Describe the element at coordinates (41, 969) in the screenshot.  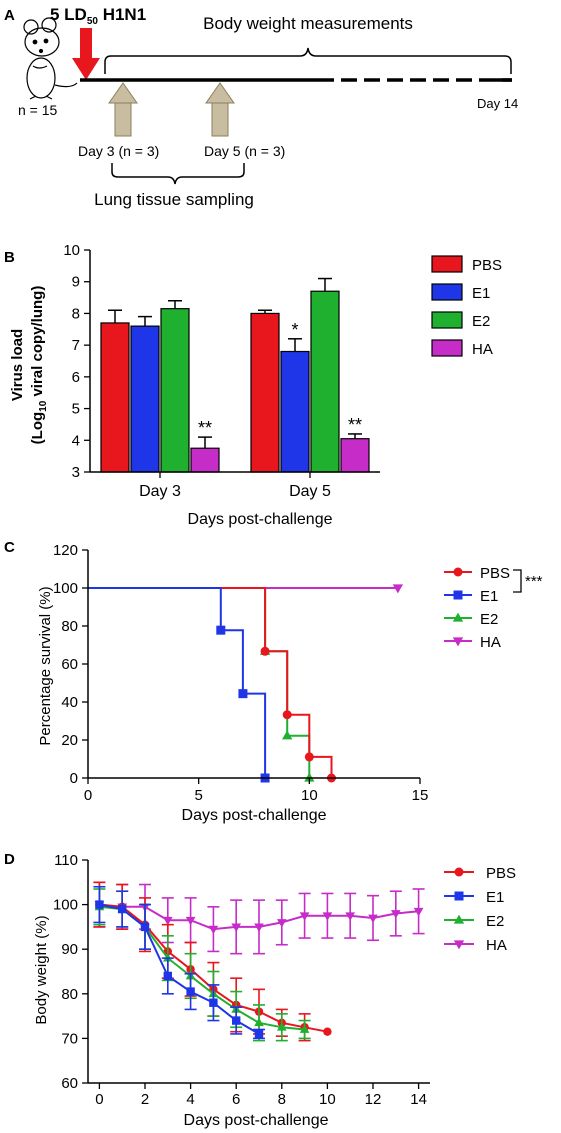
I see `panel-d-ylabel: Body weight (%)` at that location.